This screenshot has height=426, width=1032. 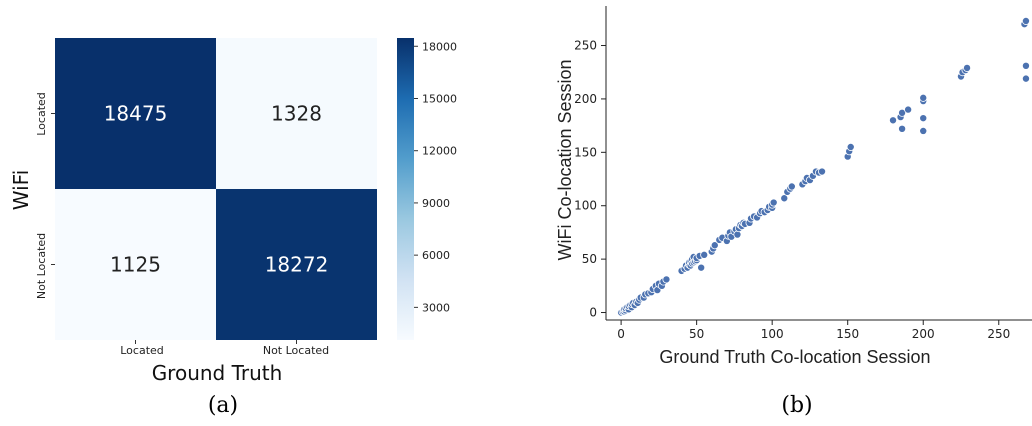 What do you see at coordinates (427, 189) in the screenshot?
I see `colorbar: 3000 6000 9000 12000 15000 18000` at bounding box center [427, 189].